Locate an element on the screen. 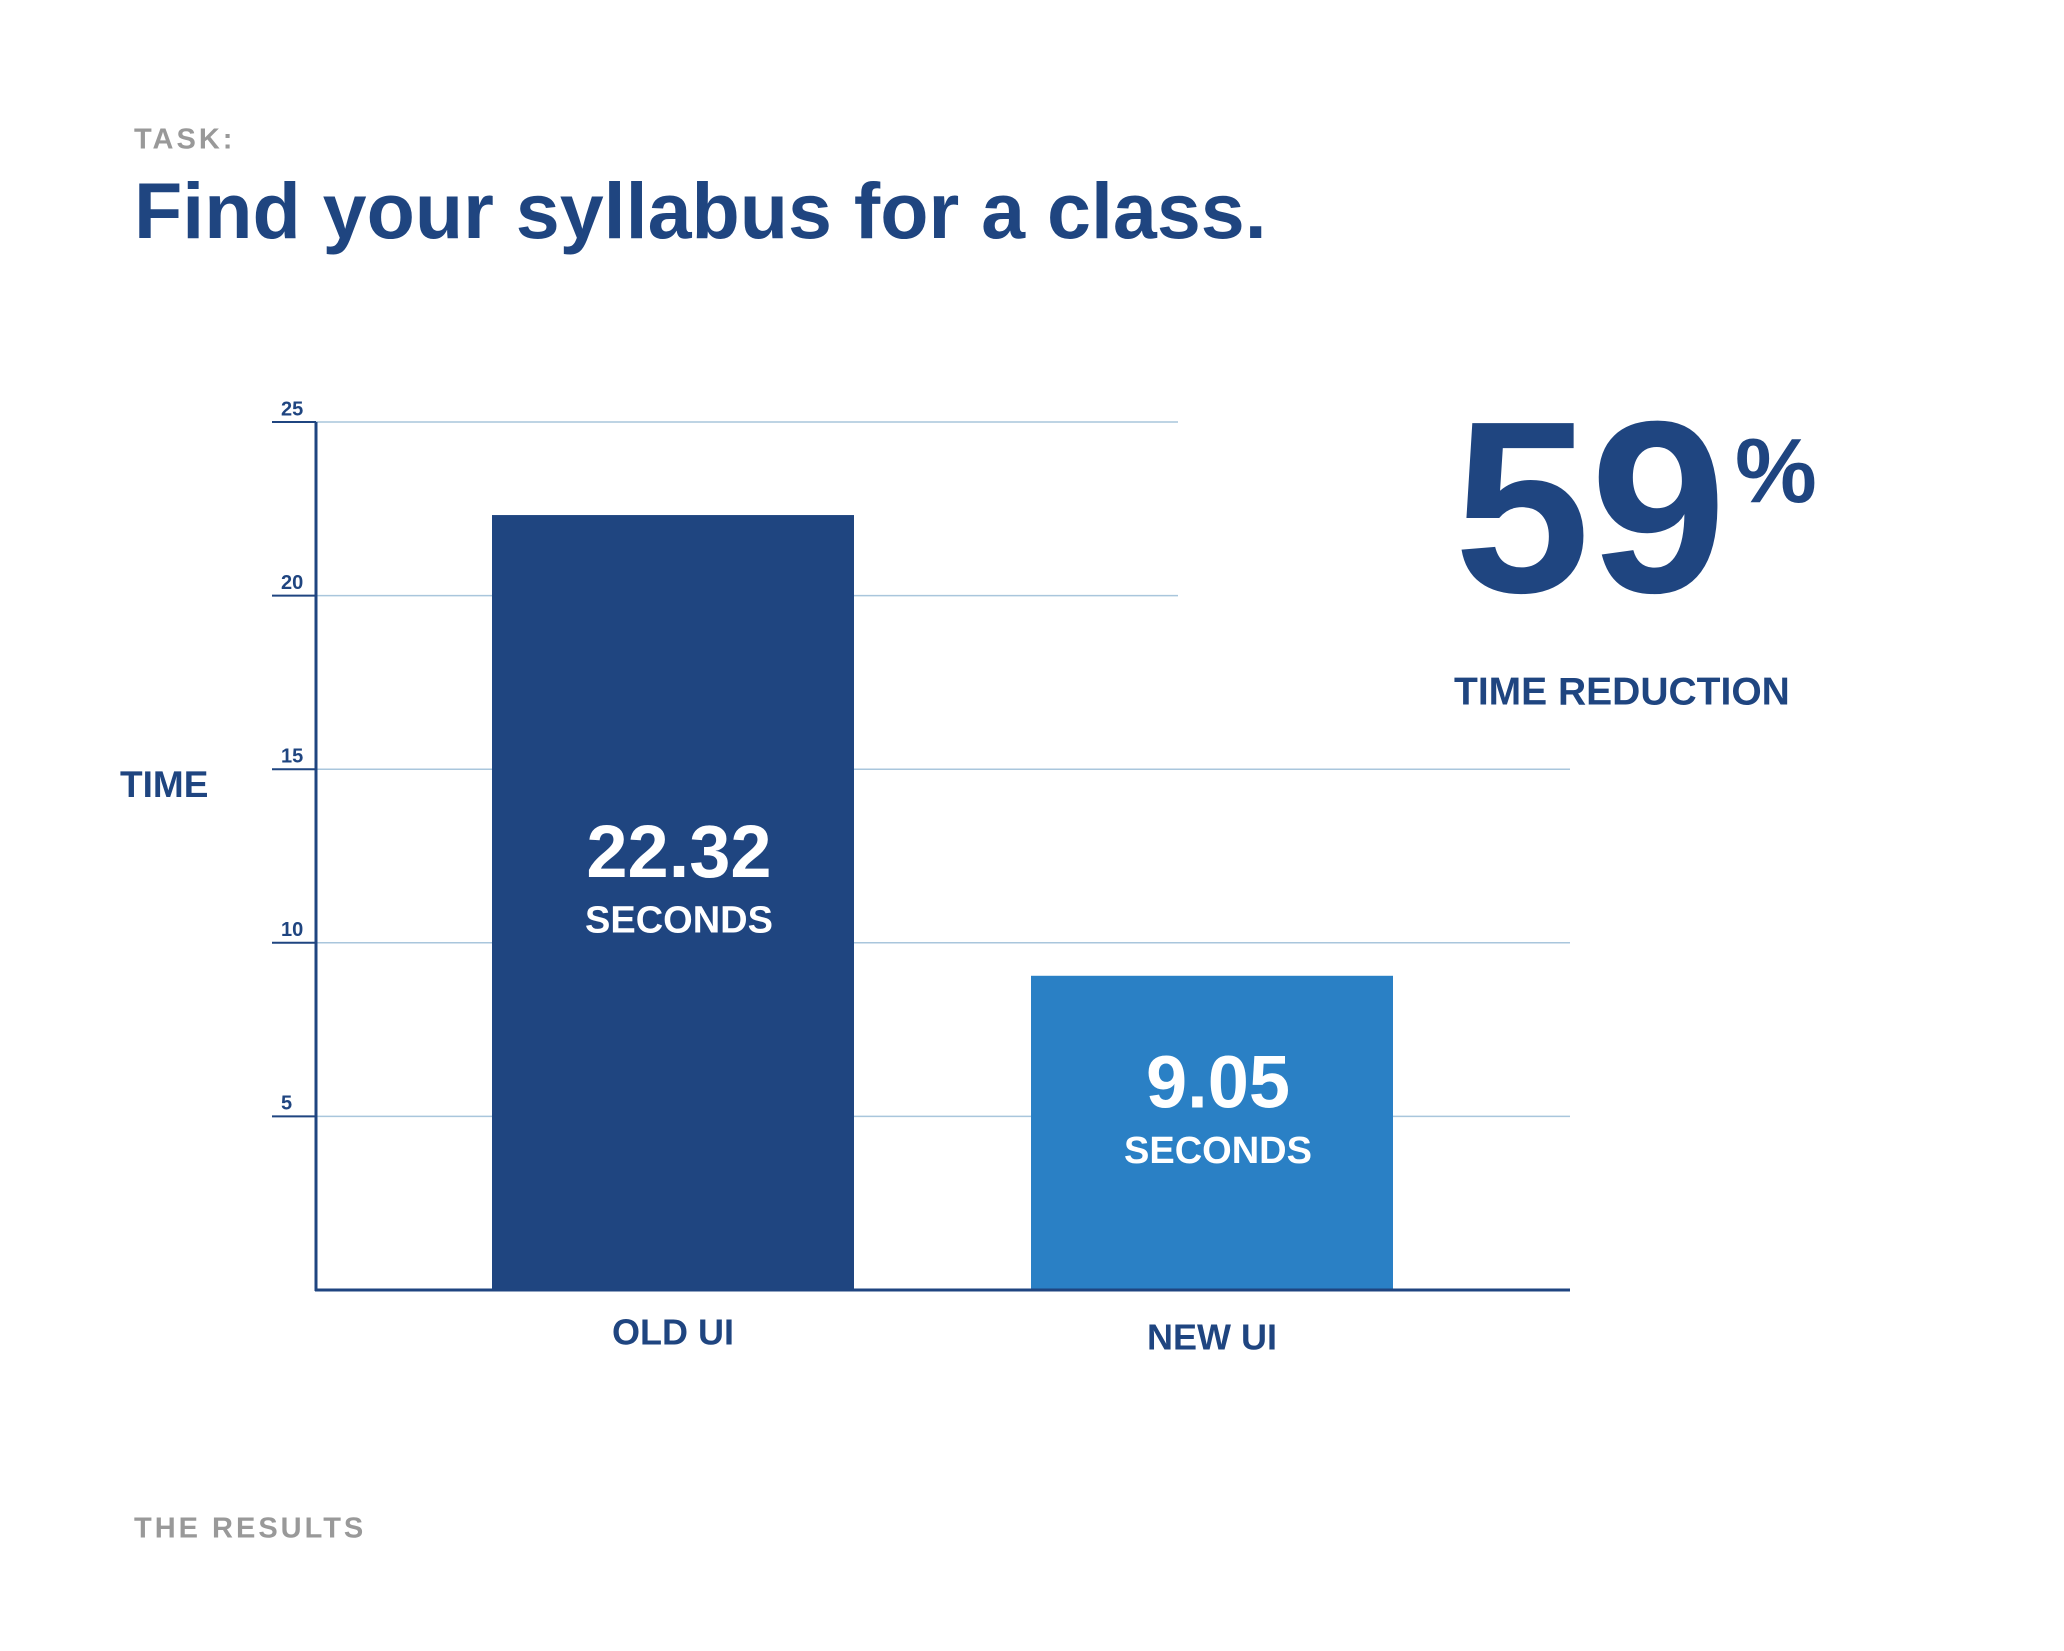 This screenshot has width=2064, height=1651. y-tick-label: 20 is located at coordinates (292, 583).